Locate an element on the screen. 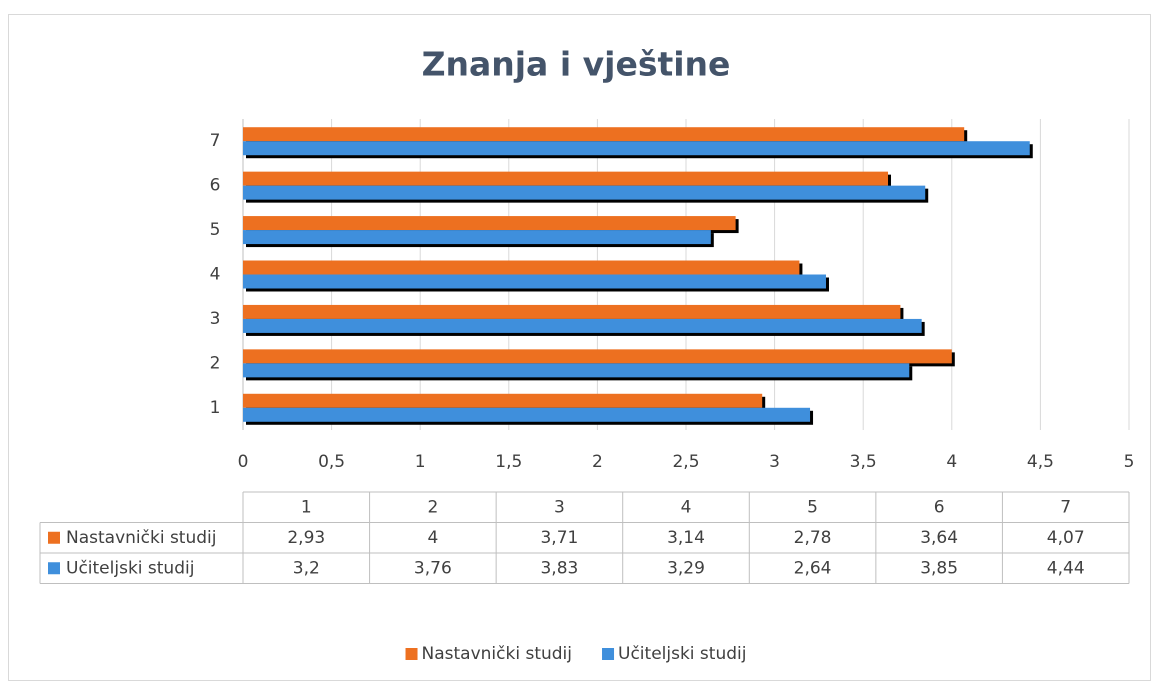 Image resolution: width=1152 pixels, height=682 pixels. x-tick-label: 4 is located at coordinates (951, 462).